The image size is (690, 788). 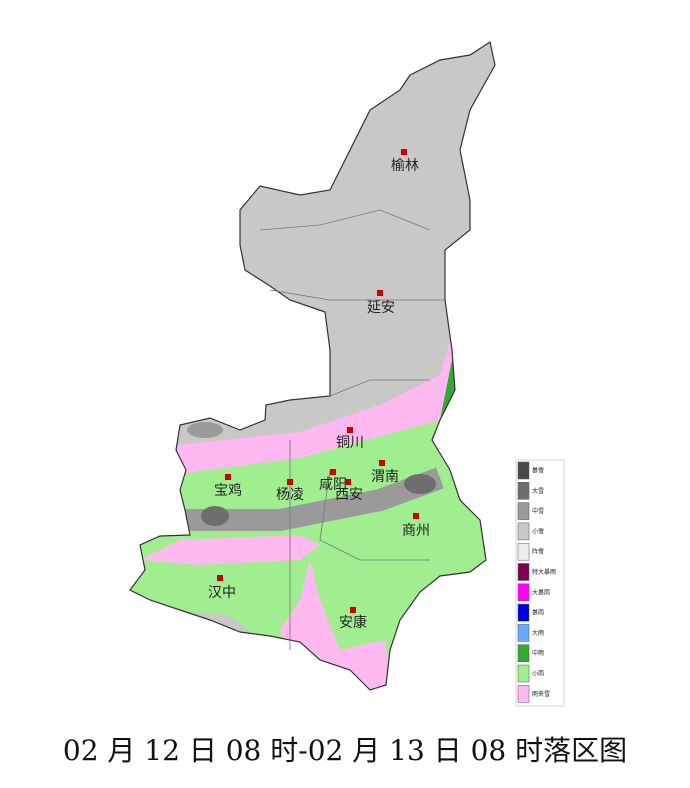 What do you see at coordinates (540, 583) in the screenshot?
I see `legend-box` at bounding box center [540, 583].